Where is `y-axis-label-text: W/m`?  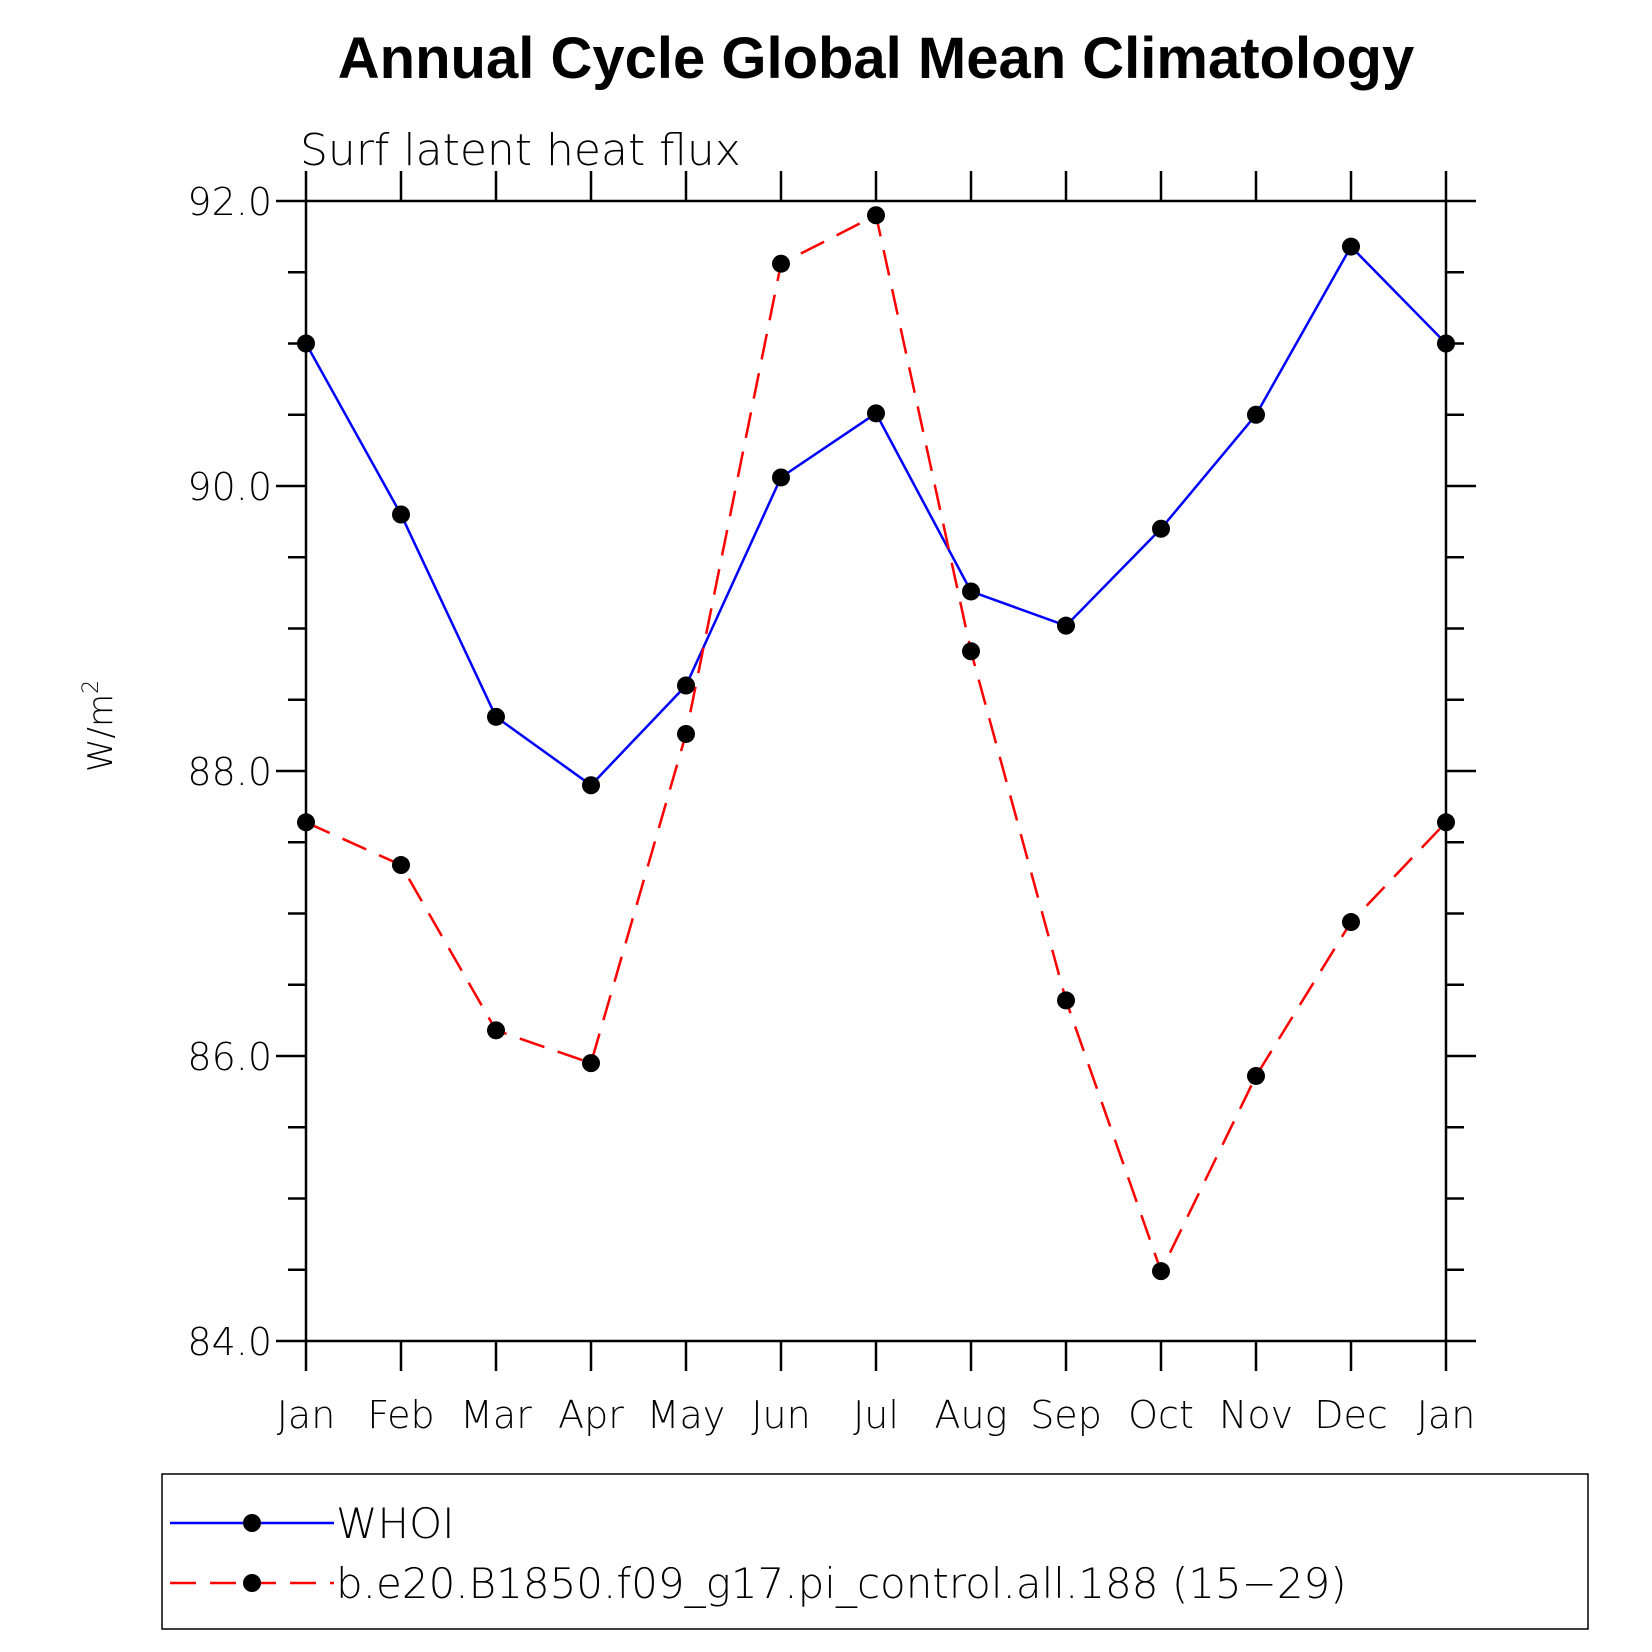
y-axis-label-text: W/m is located at coordinates (101, 733).